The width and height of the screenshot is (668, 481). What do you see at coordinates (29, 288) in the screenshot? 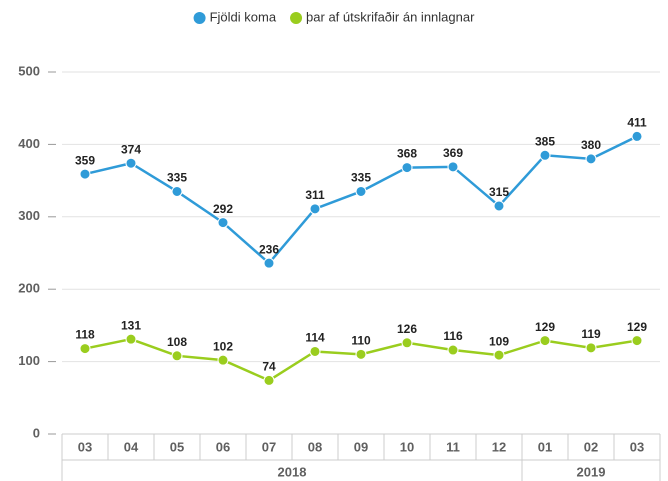
I see `y-tick-label: 200` at bounding box center [29, 288].